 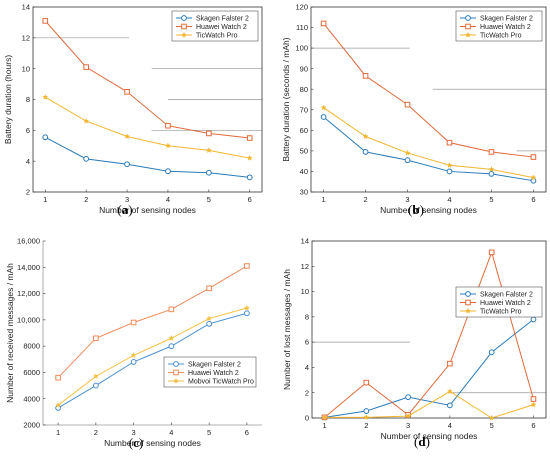 What do you see at coordinates (10, 333) in the screenshot?
I see `y-axis-label: Number of received messages / mAh` at bounding box center [10, 333].